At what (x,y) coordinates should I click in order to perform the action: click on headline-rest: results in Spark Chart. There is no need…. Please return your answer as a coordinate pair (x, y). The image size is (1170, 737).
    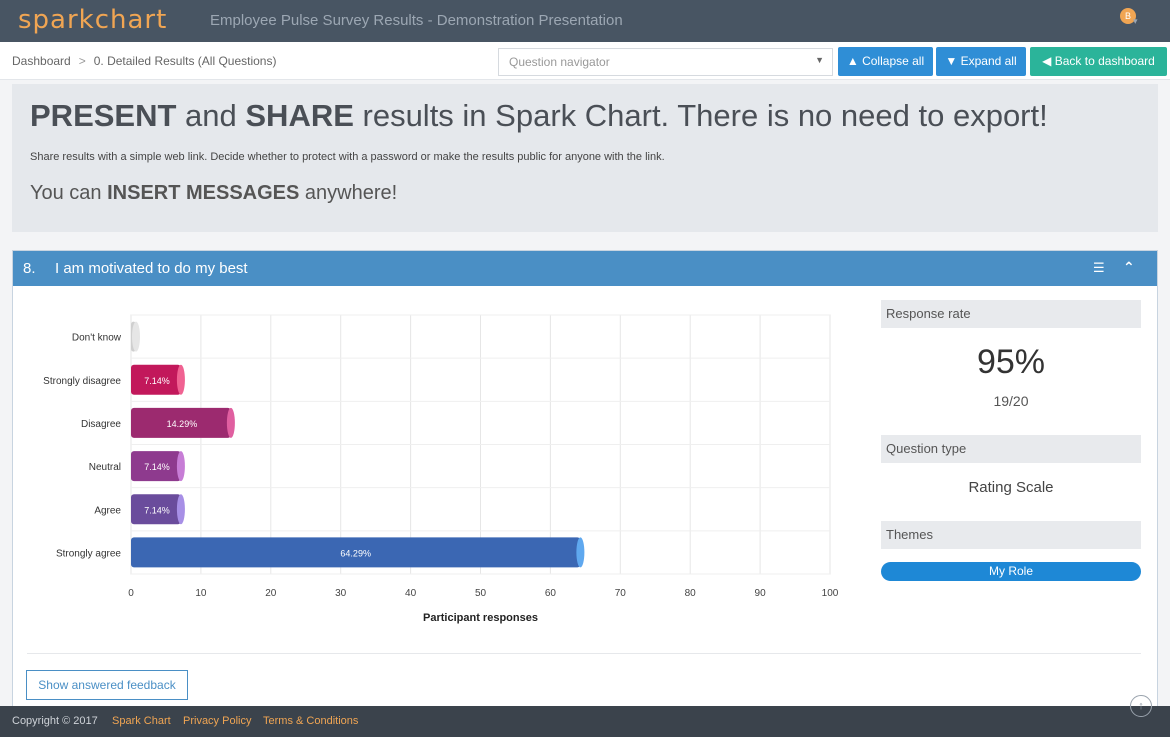
    Looking at the image, I should click on (700, 115).